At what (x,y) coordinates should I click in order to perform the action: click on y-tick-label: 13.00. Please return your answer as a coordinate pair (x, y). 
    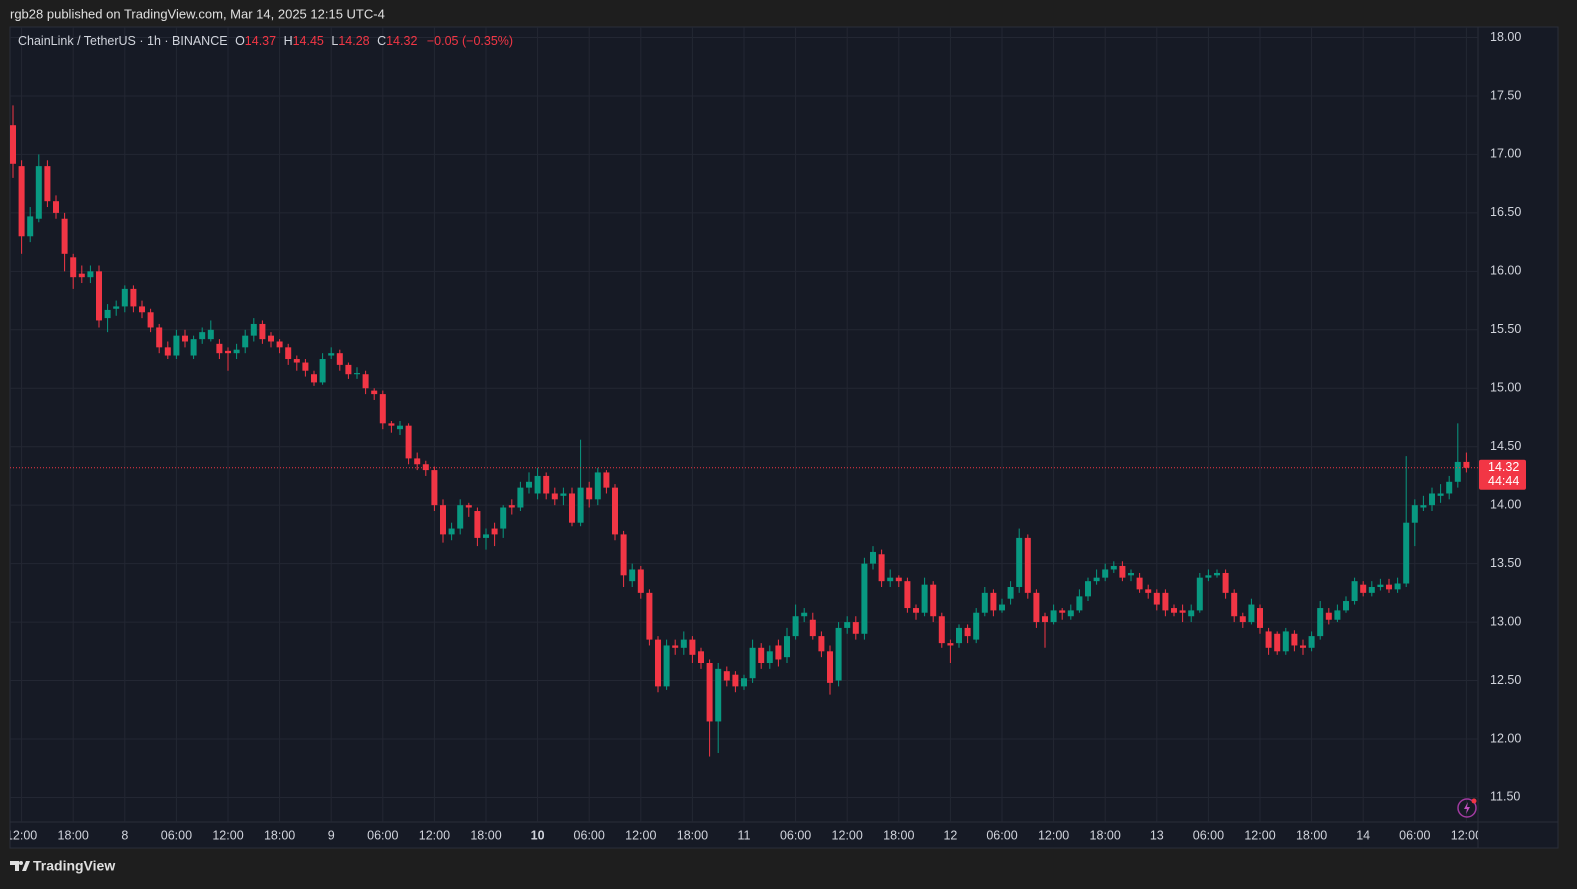
    Looking at the image, I should click on (1505, 621).